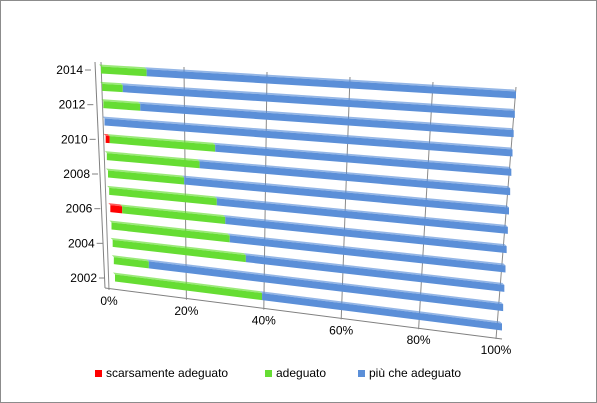 This screenshot has height=403, width=597. What do you see at coordinates (381, 307) in the screenshot?
I see `bar-top-2002-piu-che-adeguato` at bounding box center [381, 307].